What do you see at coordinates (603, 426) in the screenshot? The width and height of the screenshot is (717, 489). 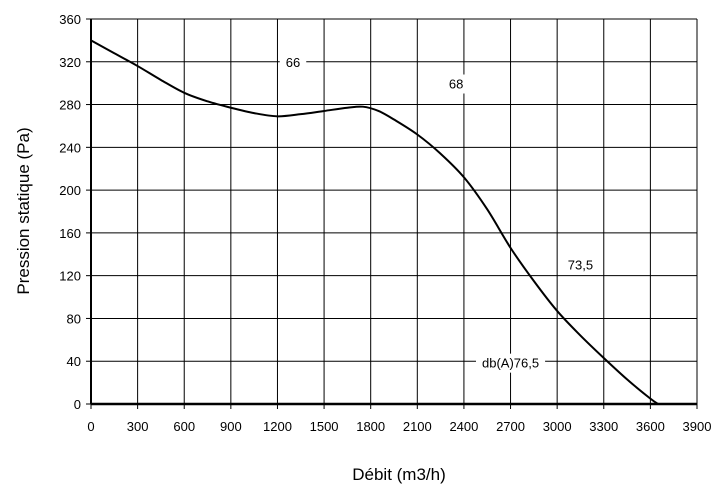 I see `x-tick-label: 3300` at bounding box center [603, 426].